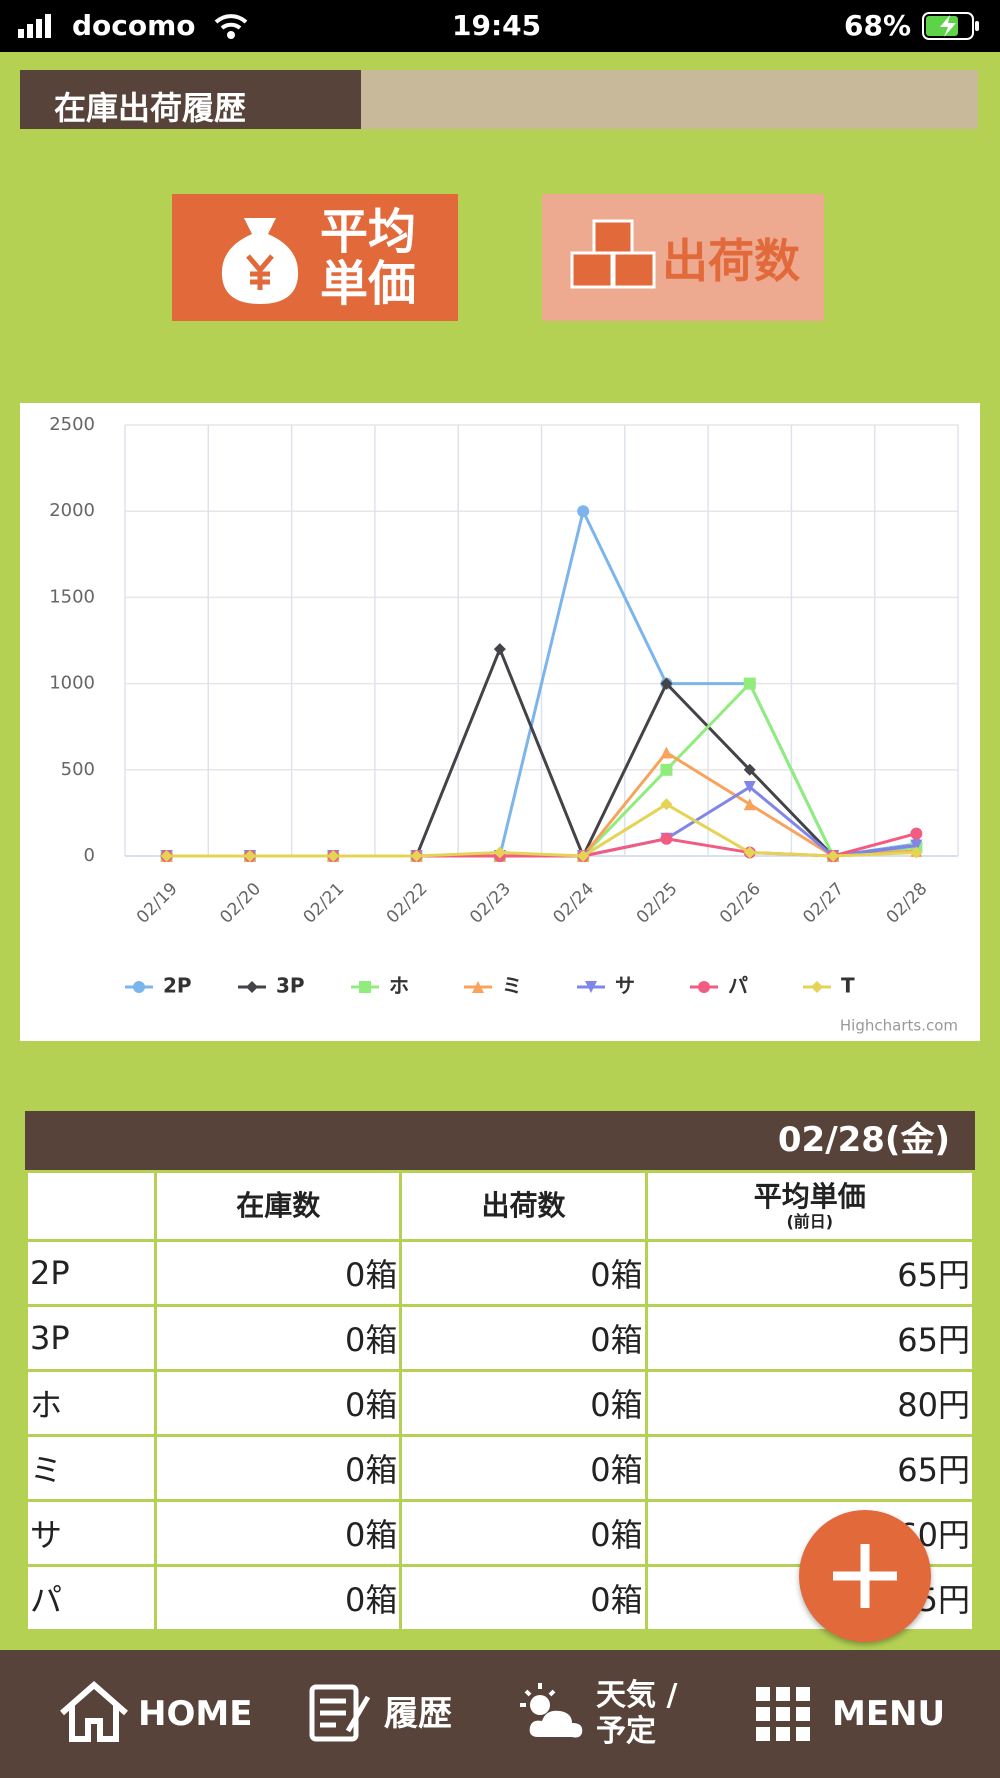 The height and width of the screenshot is (1778, 1000). I want to click on x-tick-label: 02/23, so click(490, 903).